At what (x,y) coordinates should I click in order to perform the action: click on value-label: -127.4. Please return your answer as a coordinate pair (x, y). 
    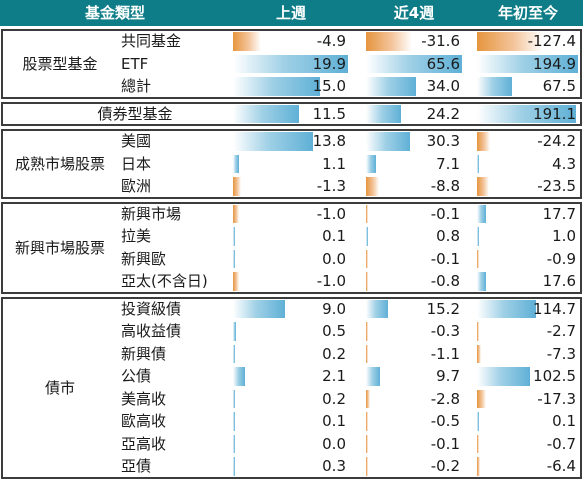
    Looking at the image, I should click on (551, 41).